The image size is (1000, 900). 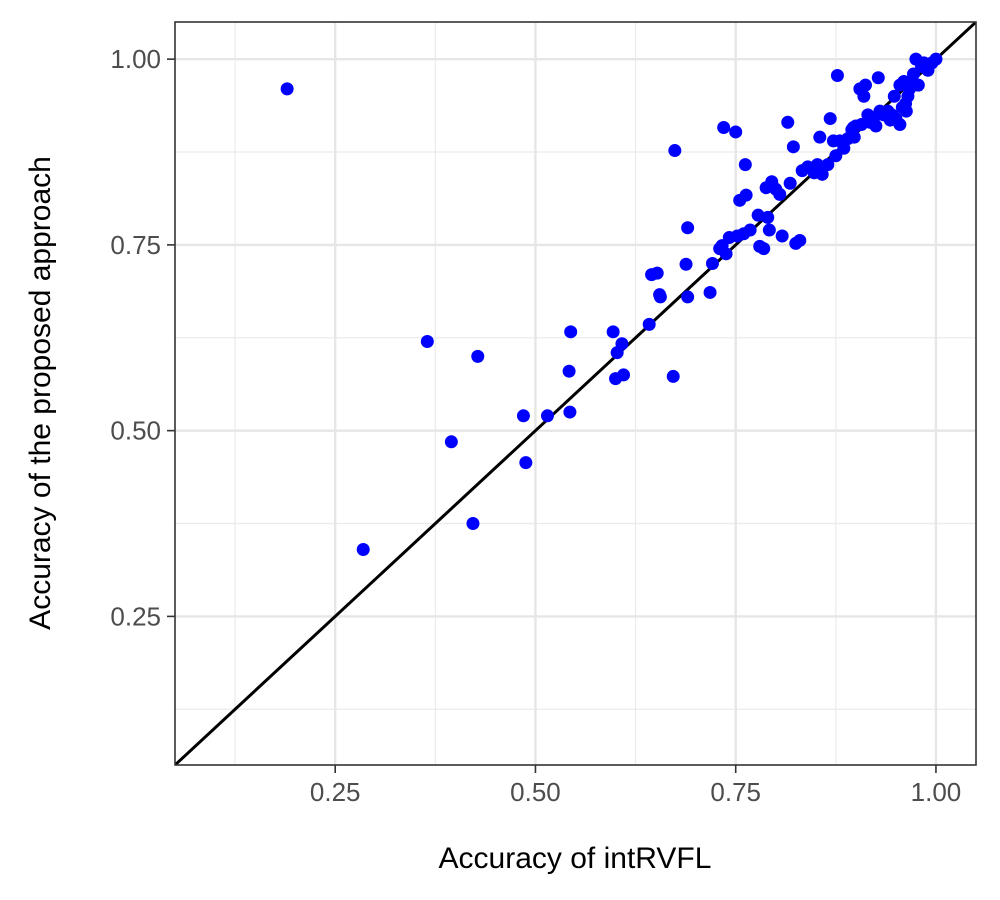 I want to click on y-tick-label: 0.75, so click(x=135, y=245).